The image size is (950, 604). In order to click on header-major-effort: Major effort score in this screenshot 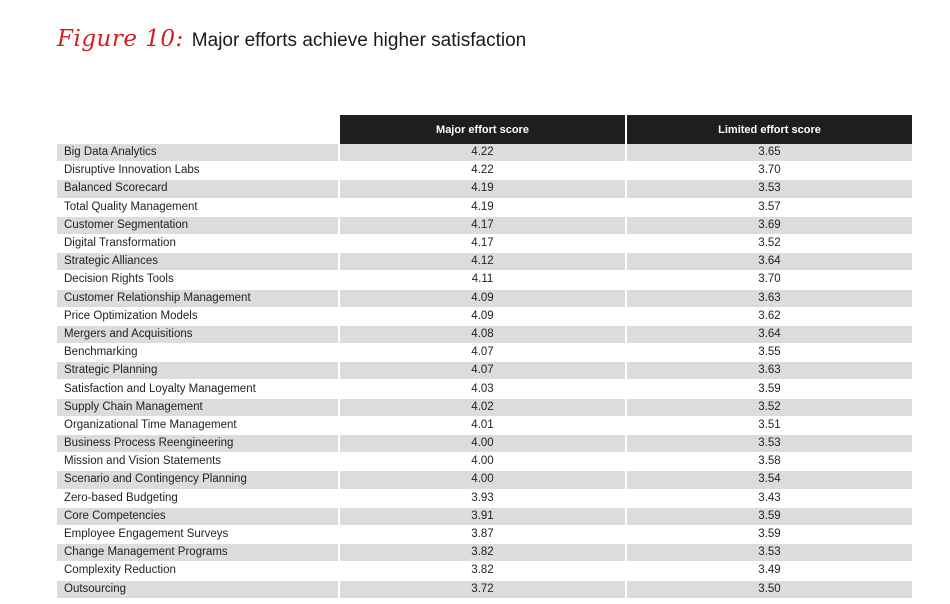, I will do `click(482, 129)`.